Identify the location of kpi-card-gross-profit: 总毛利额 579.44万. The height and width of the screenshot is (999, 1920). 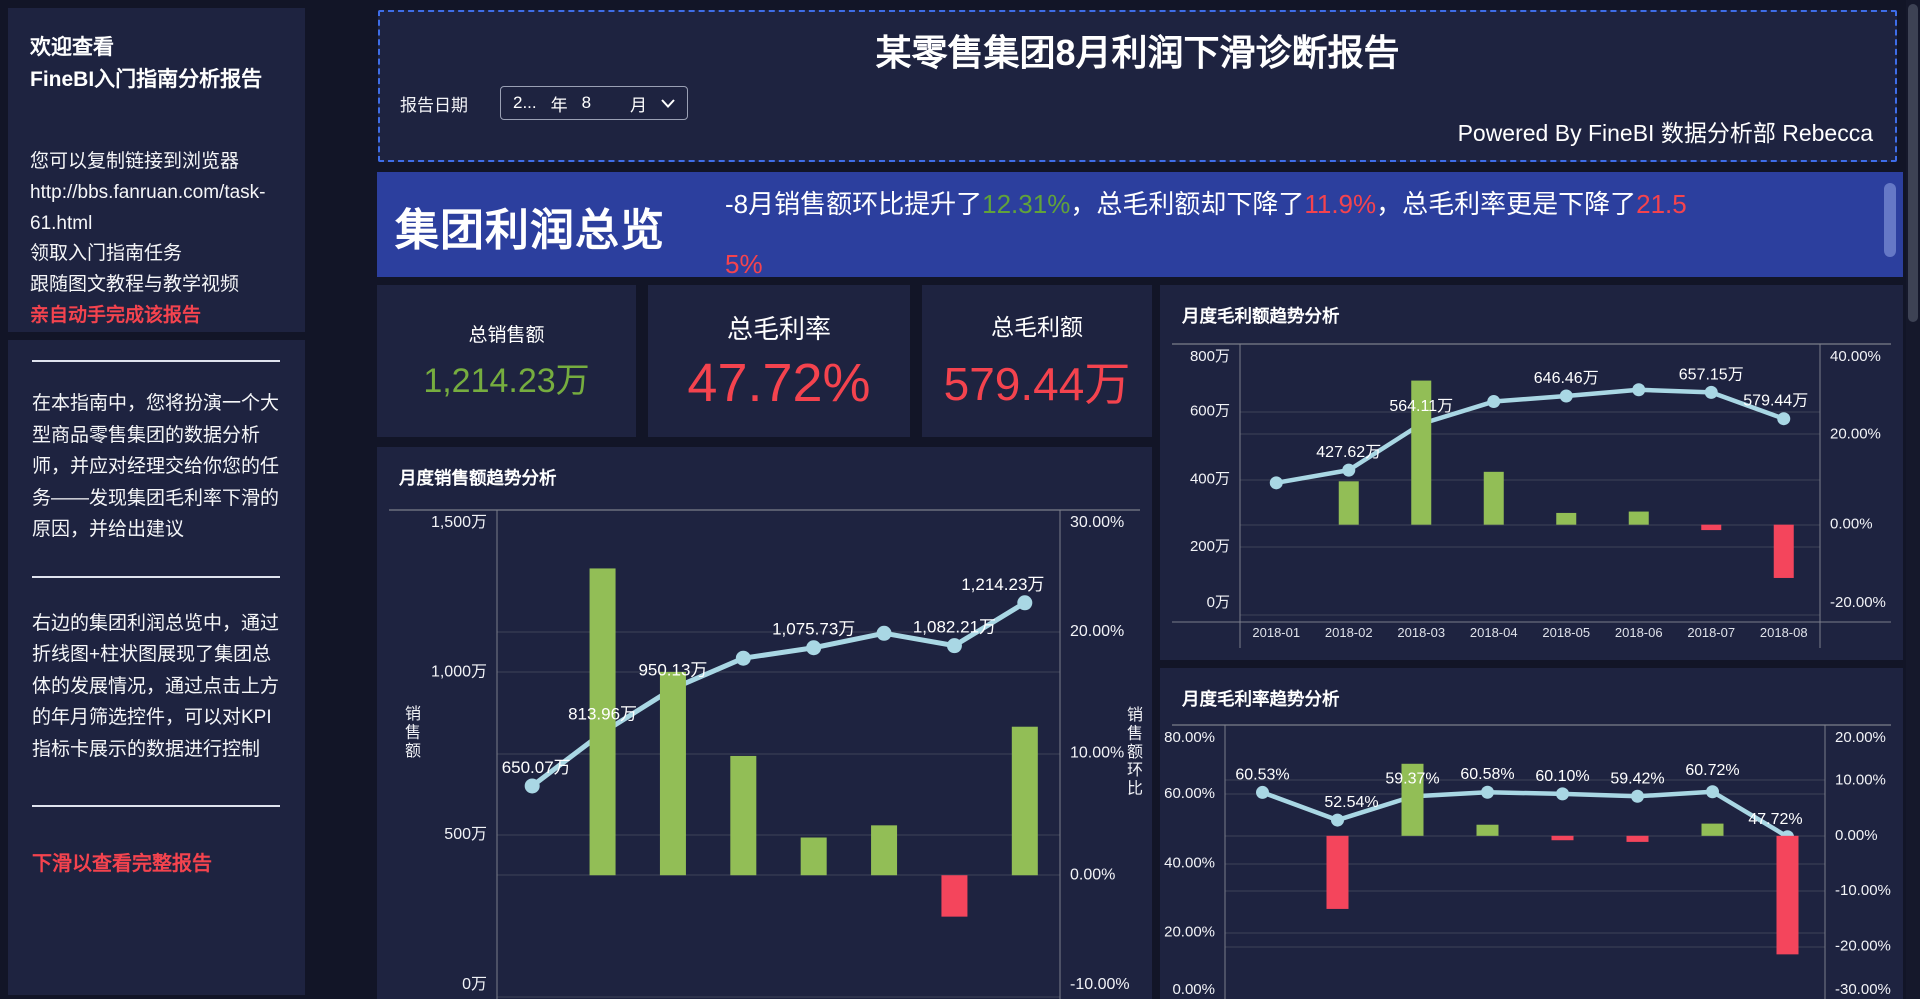
(1037, 361).